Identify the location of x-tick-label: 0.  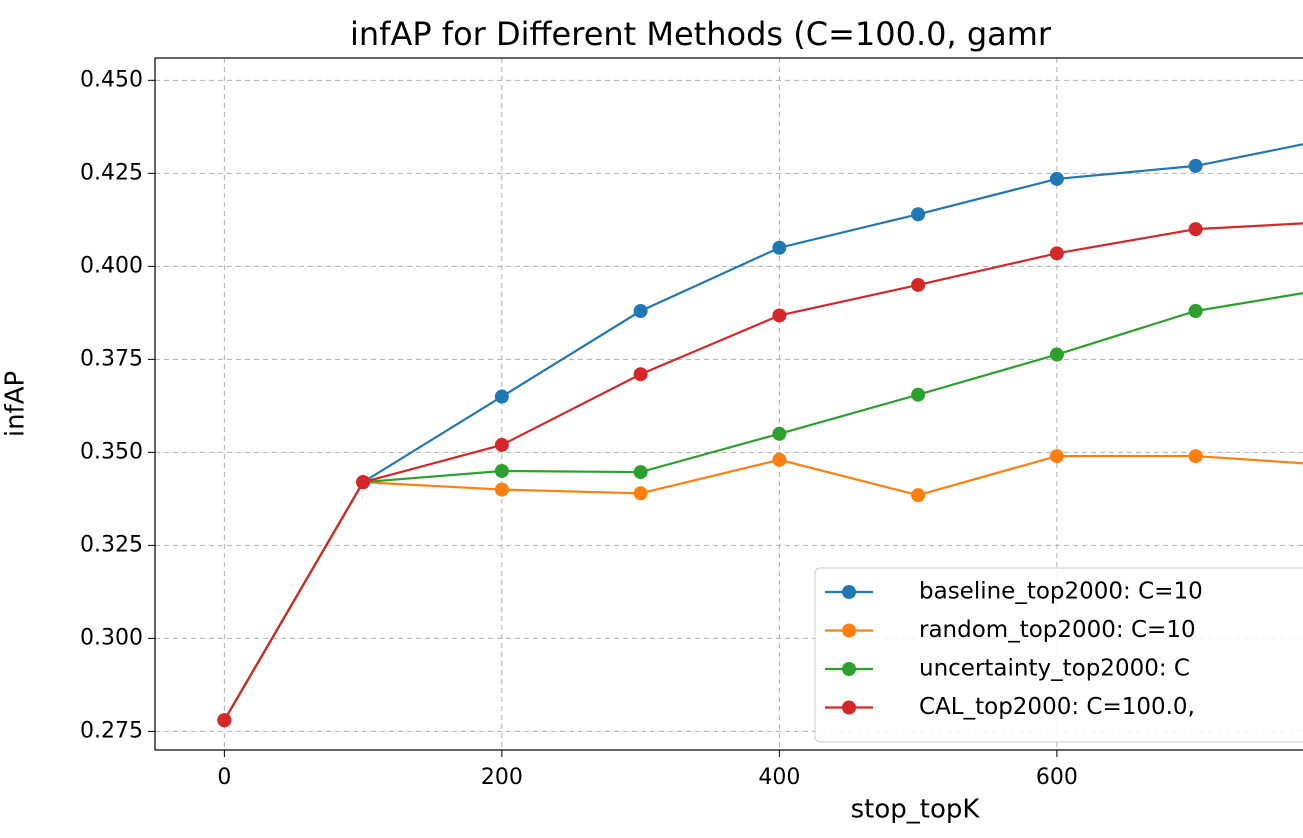
(224, 777).